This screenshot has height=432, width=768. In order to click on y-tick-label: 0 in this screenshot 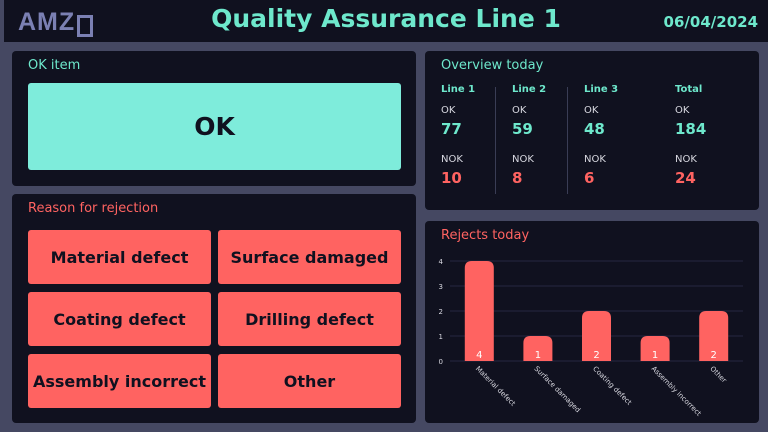, I will do `click(441, 362)`.